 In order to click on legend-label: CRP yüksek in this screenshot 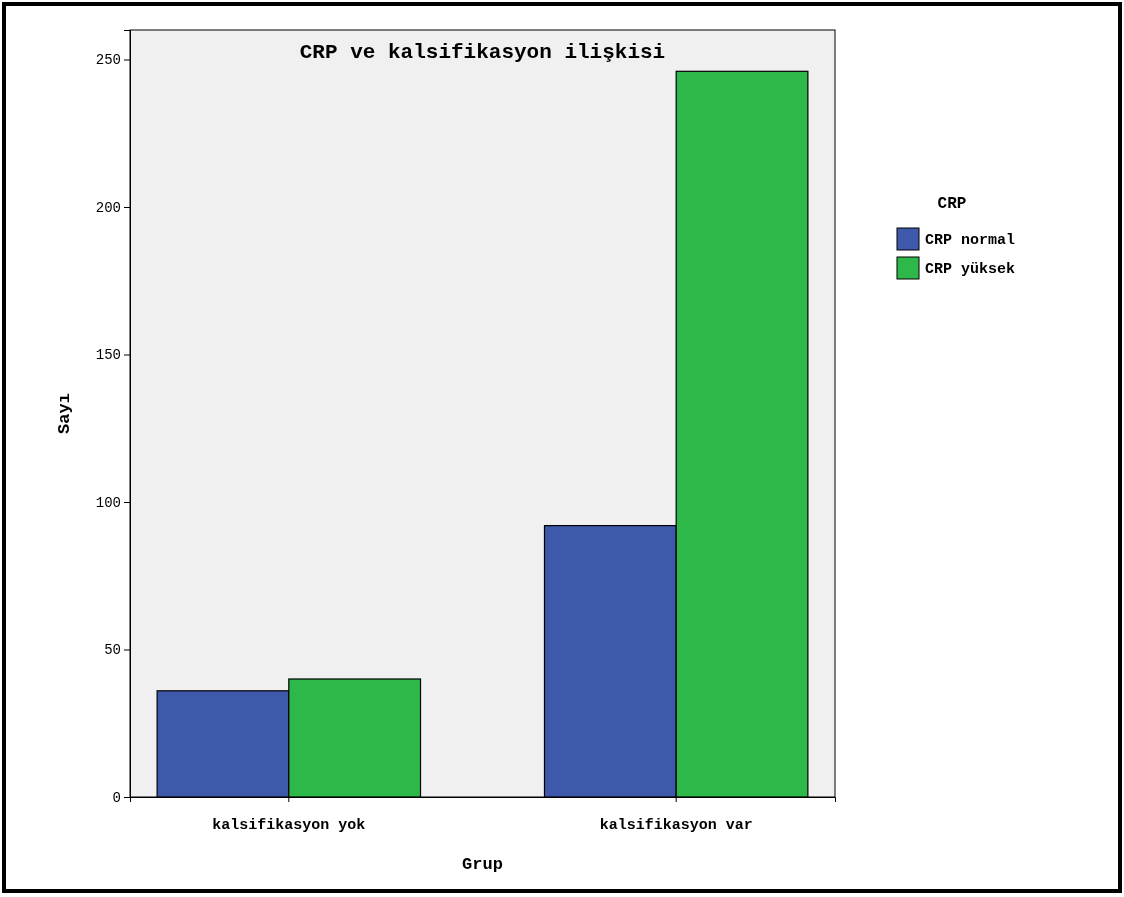, I will do `click(970, 269)`.